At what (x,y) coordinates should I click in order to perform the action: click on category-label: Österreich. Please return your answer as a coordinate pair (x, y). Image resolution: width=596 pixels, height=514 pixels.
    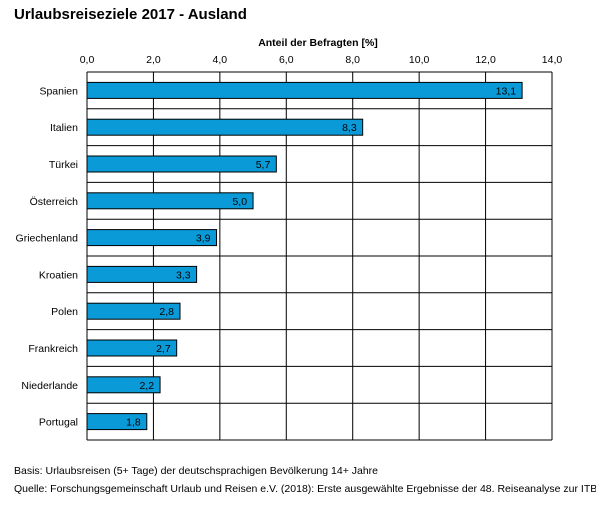
    Looking at the image, I should click on (54, 202).